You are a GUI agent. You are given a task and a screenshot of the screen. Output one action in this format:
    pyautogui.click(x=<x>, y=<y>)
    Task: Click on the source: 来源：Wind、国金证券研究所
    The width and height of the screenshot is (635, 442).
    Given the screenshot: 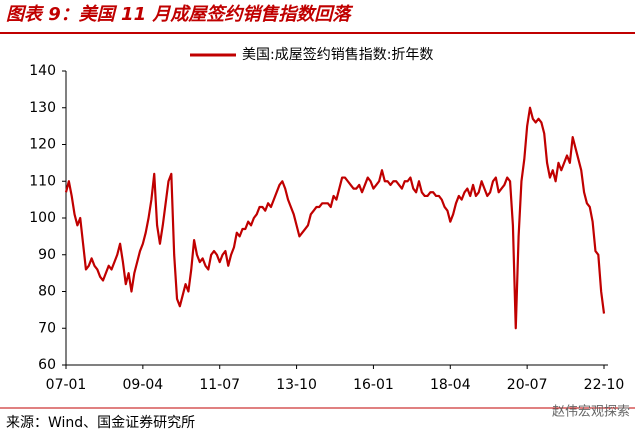 What is the action you would take?
    pyautogui.click(x=100, y=423)
    